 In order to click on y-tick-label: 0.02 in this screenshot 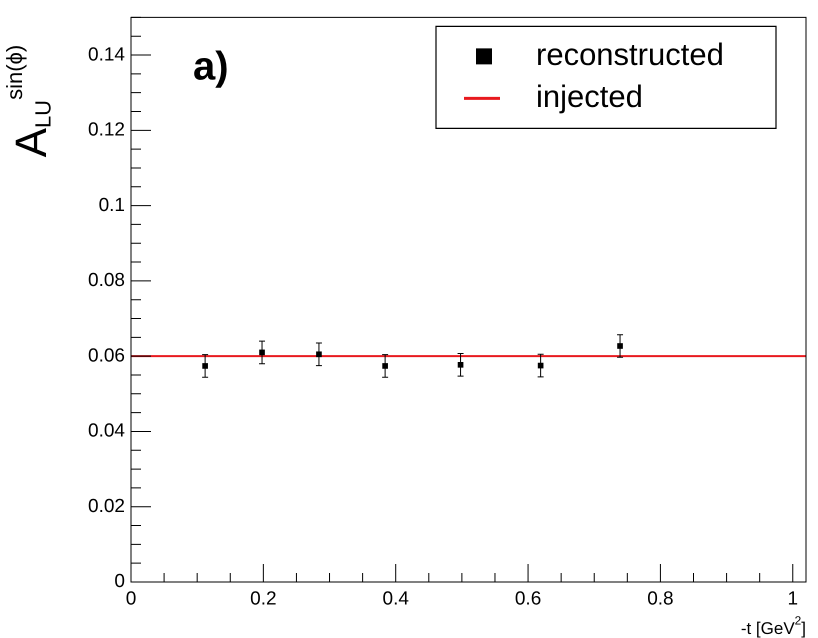, I will do `click(106, 506)`.